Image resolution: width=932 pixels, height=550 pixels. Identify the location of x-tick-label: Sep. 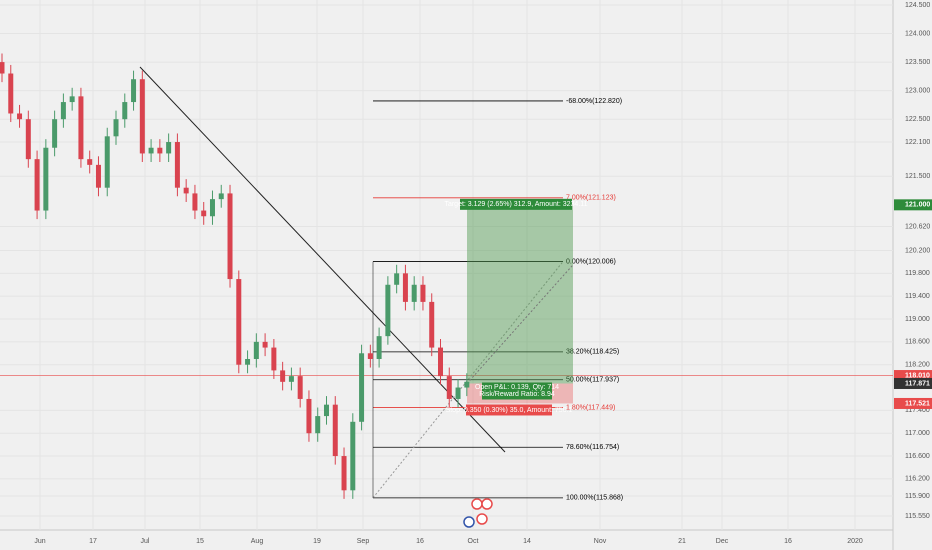
(363, 541).